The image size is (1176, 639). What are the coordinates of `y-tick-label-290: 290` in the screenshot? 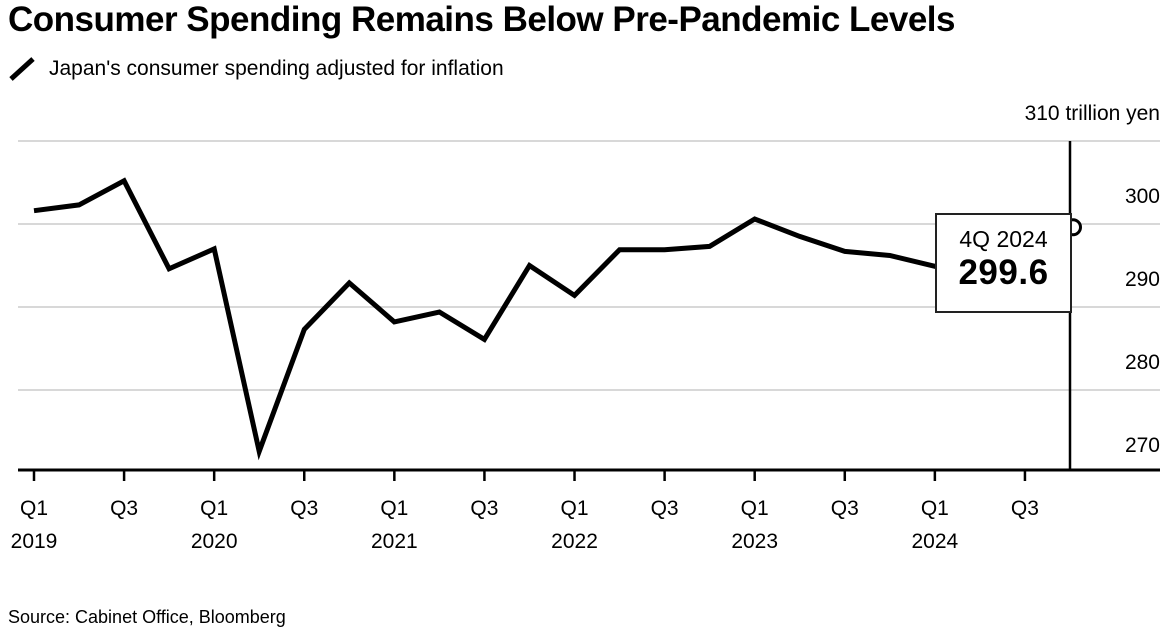 It's located at (1142, 279).